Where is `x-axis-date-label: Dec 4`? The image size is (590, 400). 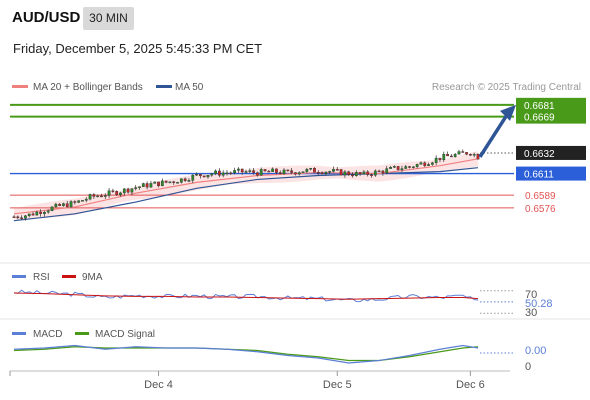
x-axis-date-label: Dec 4 is located at coordinates (158, 385).